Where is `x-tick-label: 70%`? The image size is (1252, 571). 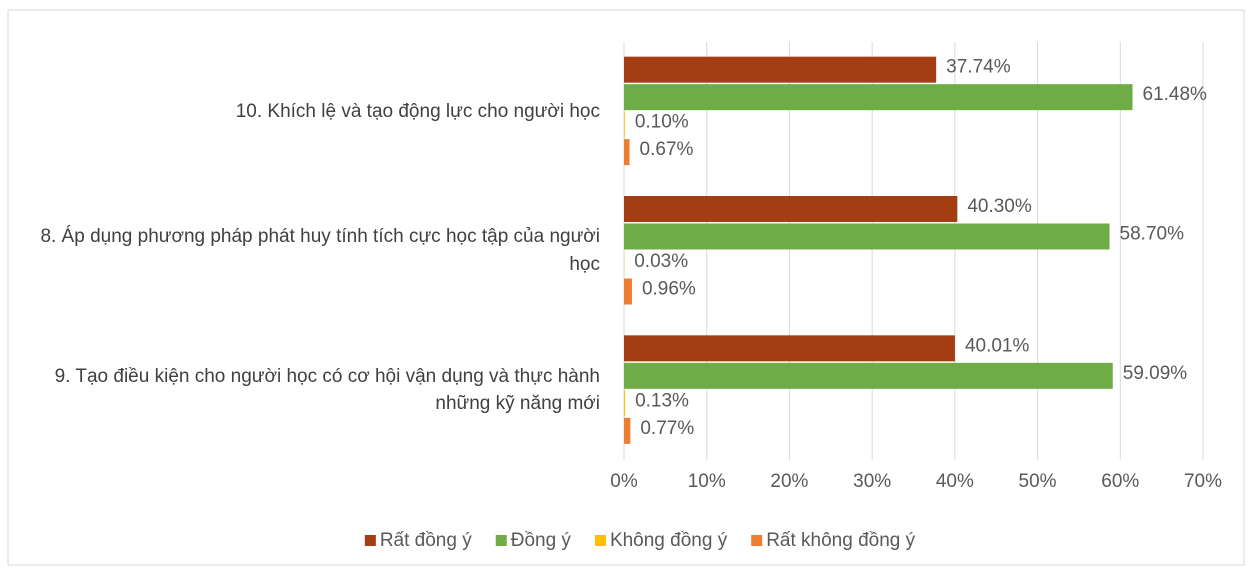 x-tick-label: 70% is located at coordinates (1203, 481).